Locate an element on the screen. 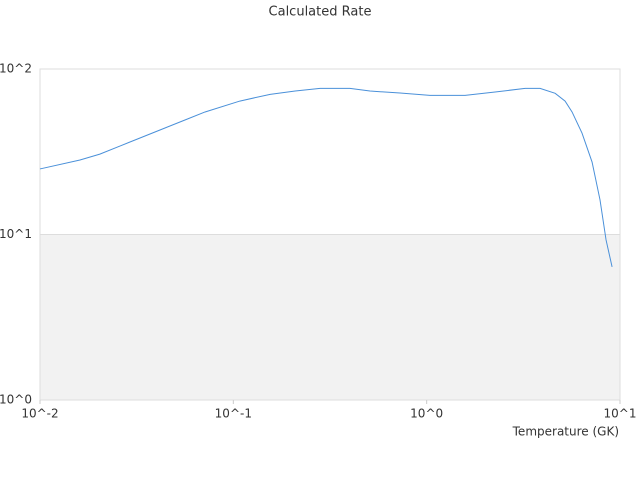 The image size is (640, 484). x-tick-label: 10^0 is located at coordinates (426, 414).